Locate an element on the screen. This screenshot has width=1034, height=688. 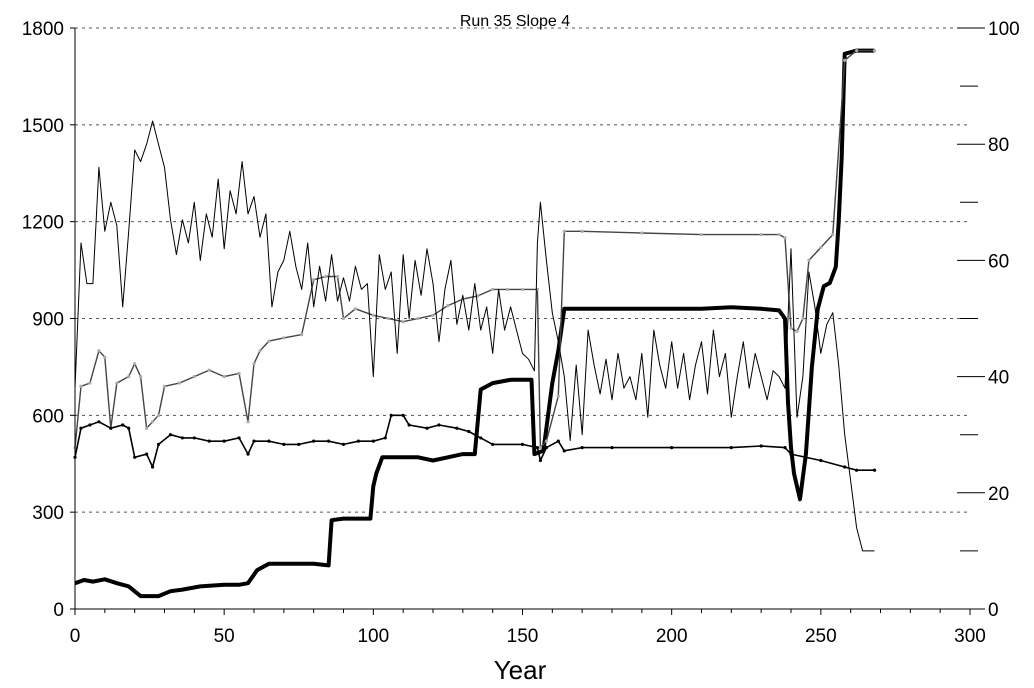
y-tick-label: 1500 is located at coordinates (43, 126).